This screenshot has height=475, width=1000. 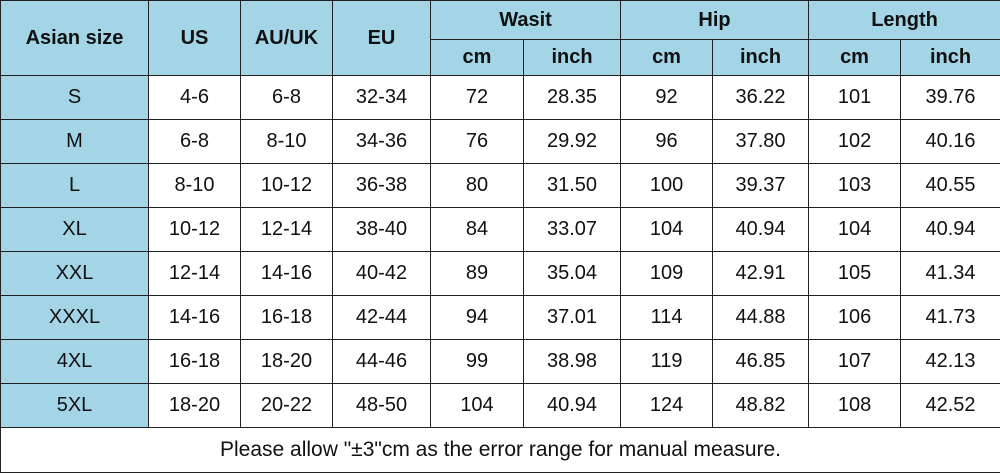 What do you see at coordinates (286, 405) in the screenshot?
I see `data-cell: 20-22` at bounding box center [286, 405].